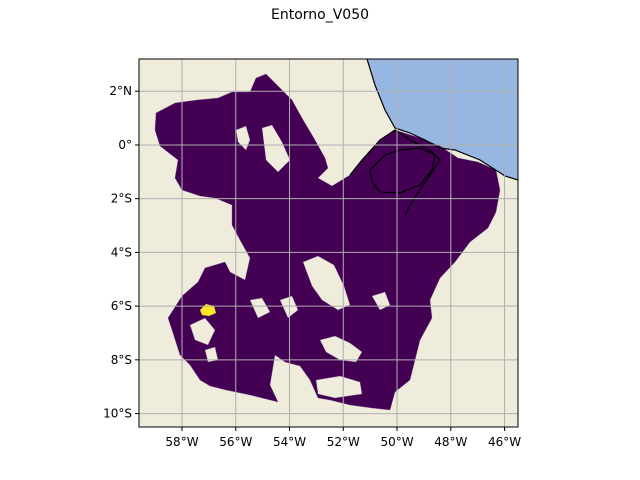  What do you see at coordinates (121, 360) in the screenshot?
I see `y-tick-label: 8°S` at bounding box center [121, 360].